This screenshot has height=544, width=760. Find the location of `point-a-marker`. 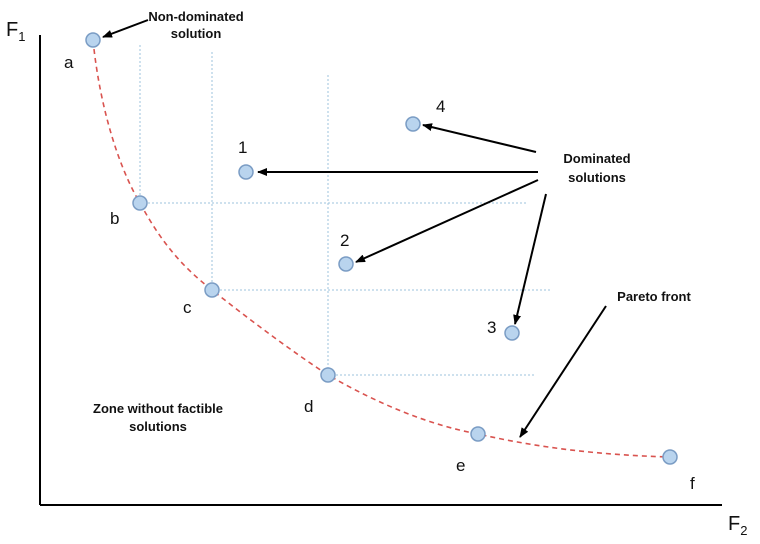

point-a-marker is located at coordinates (93, 40).